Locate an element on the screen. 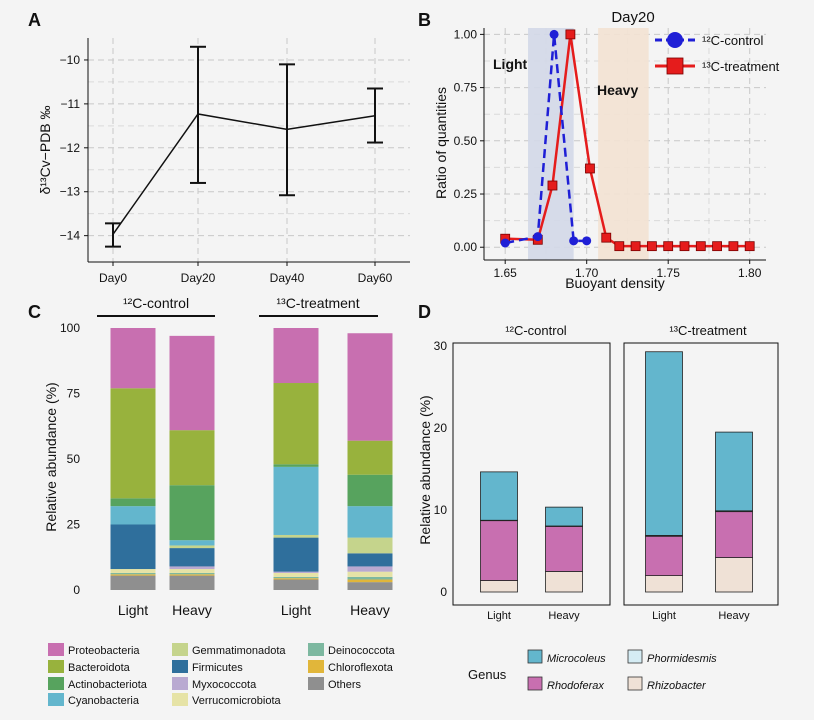 The width and height of the screenshot is (814, 720). chart-d-legend-label: Rhizobacter is located at coordinates (677, 686).